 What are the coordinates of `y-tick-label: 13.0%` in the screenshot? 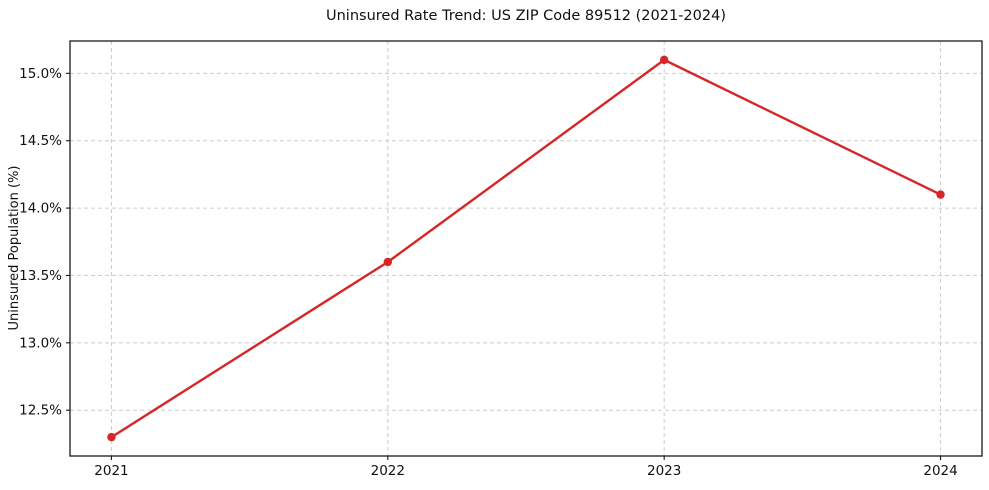 It's located at (40, 343).